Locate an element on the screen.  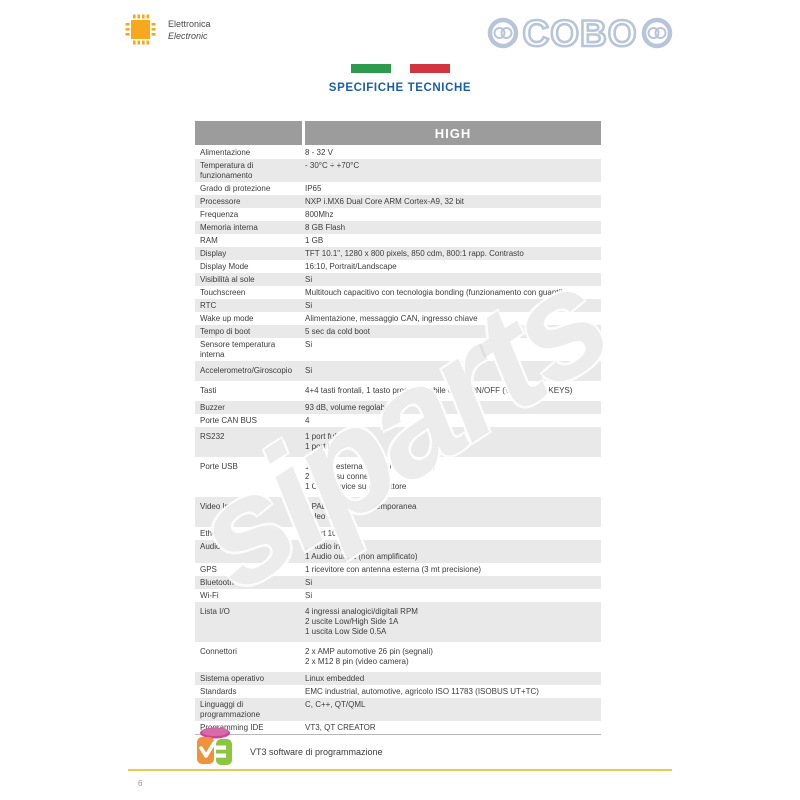
row-label: RS232 is located at coordinates (212, 436).